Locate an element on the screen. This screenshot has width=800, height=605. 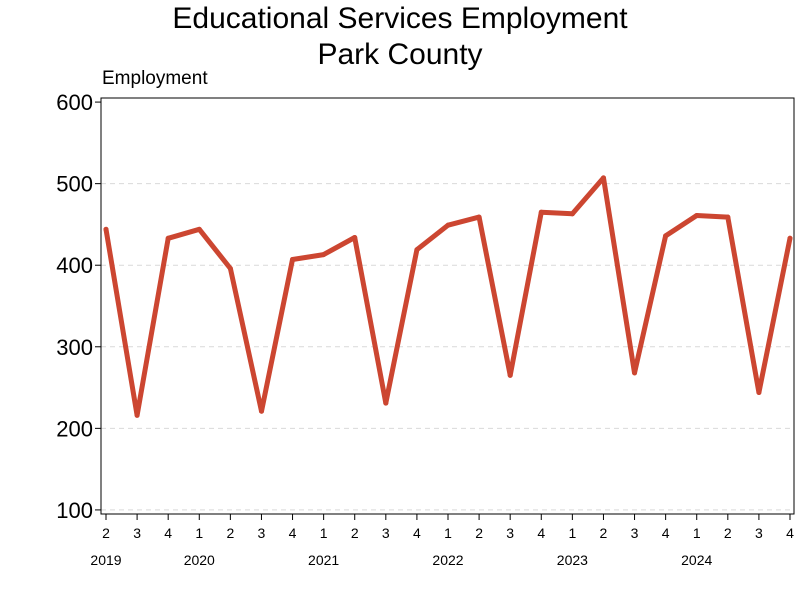
y-tick-label: 300 is located at coordinates (74, 347).